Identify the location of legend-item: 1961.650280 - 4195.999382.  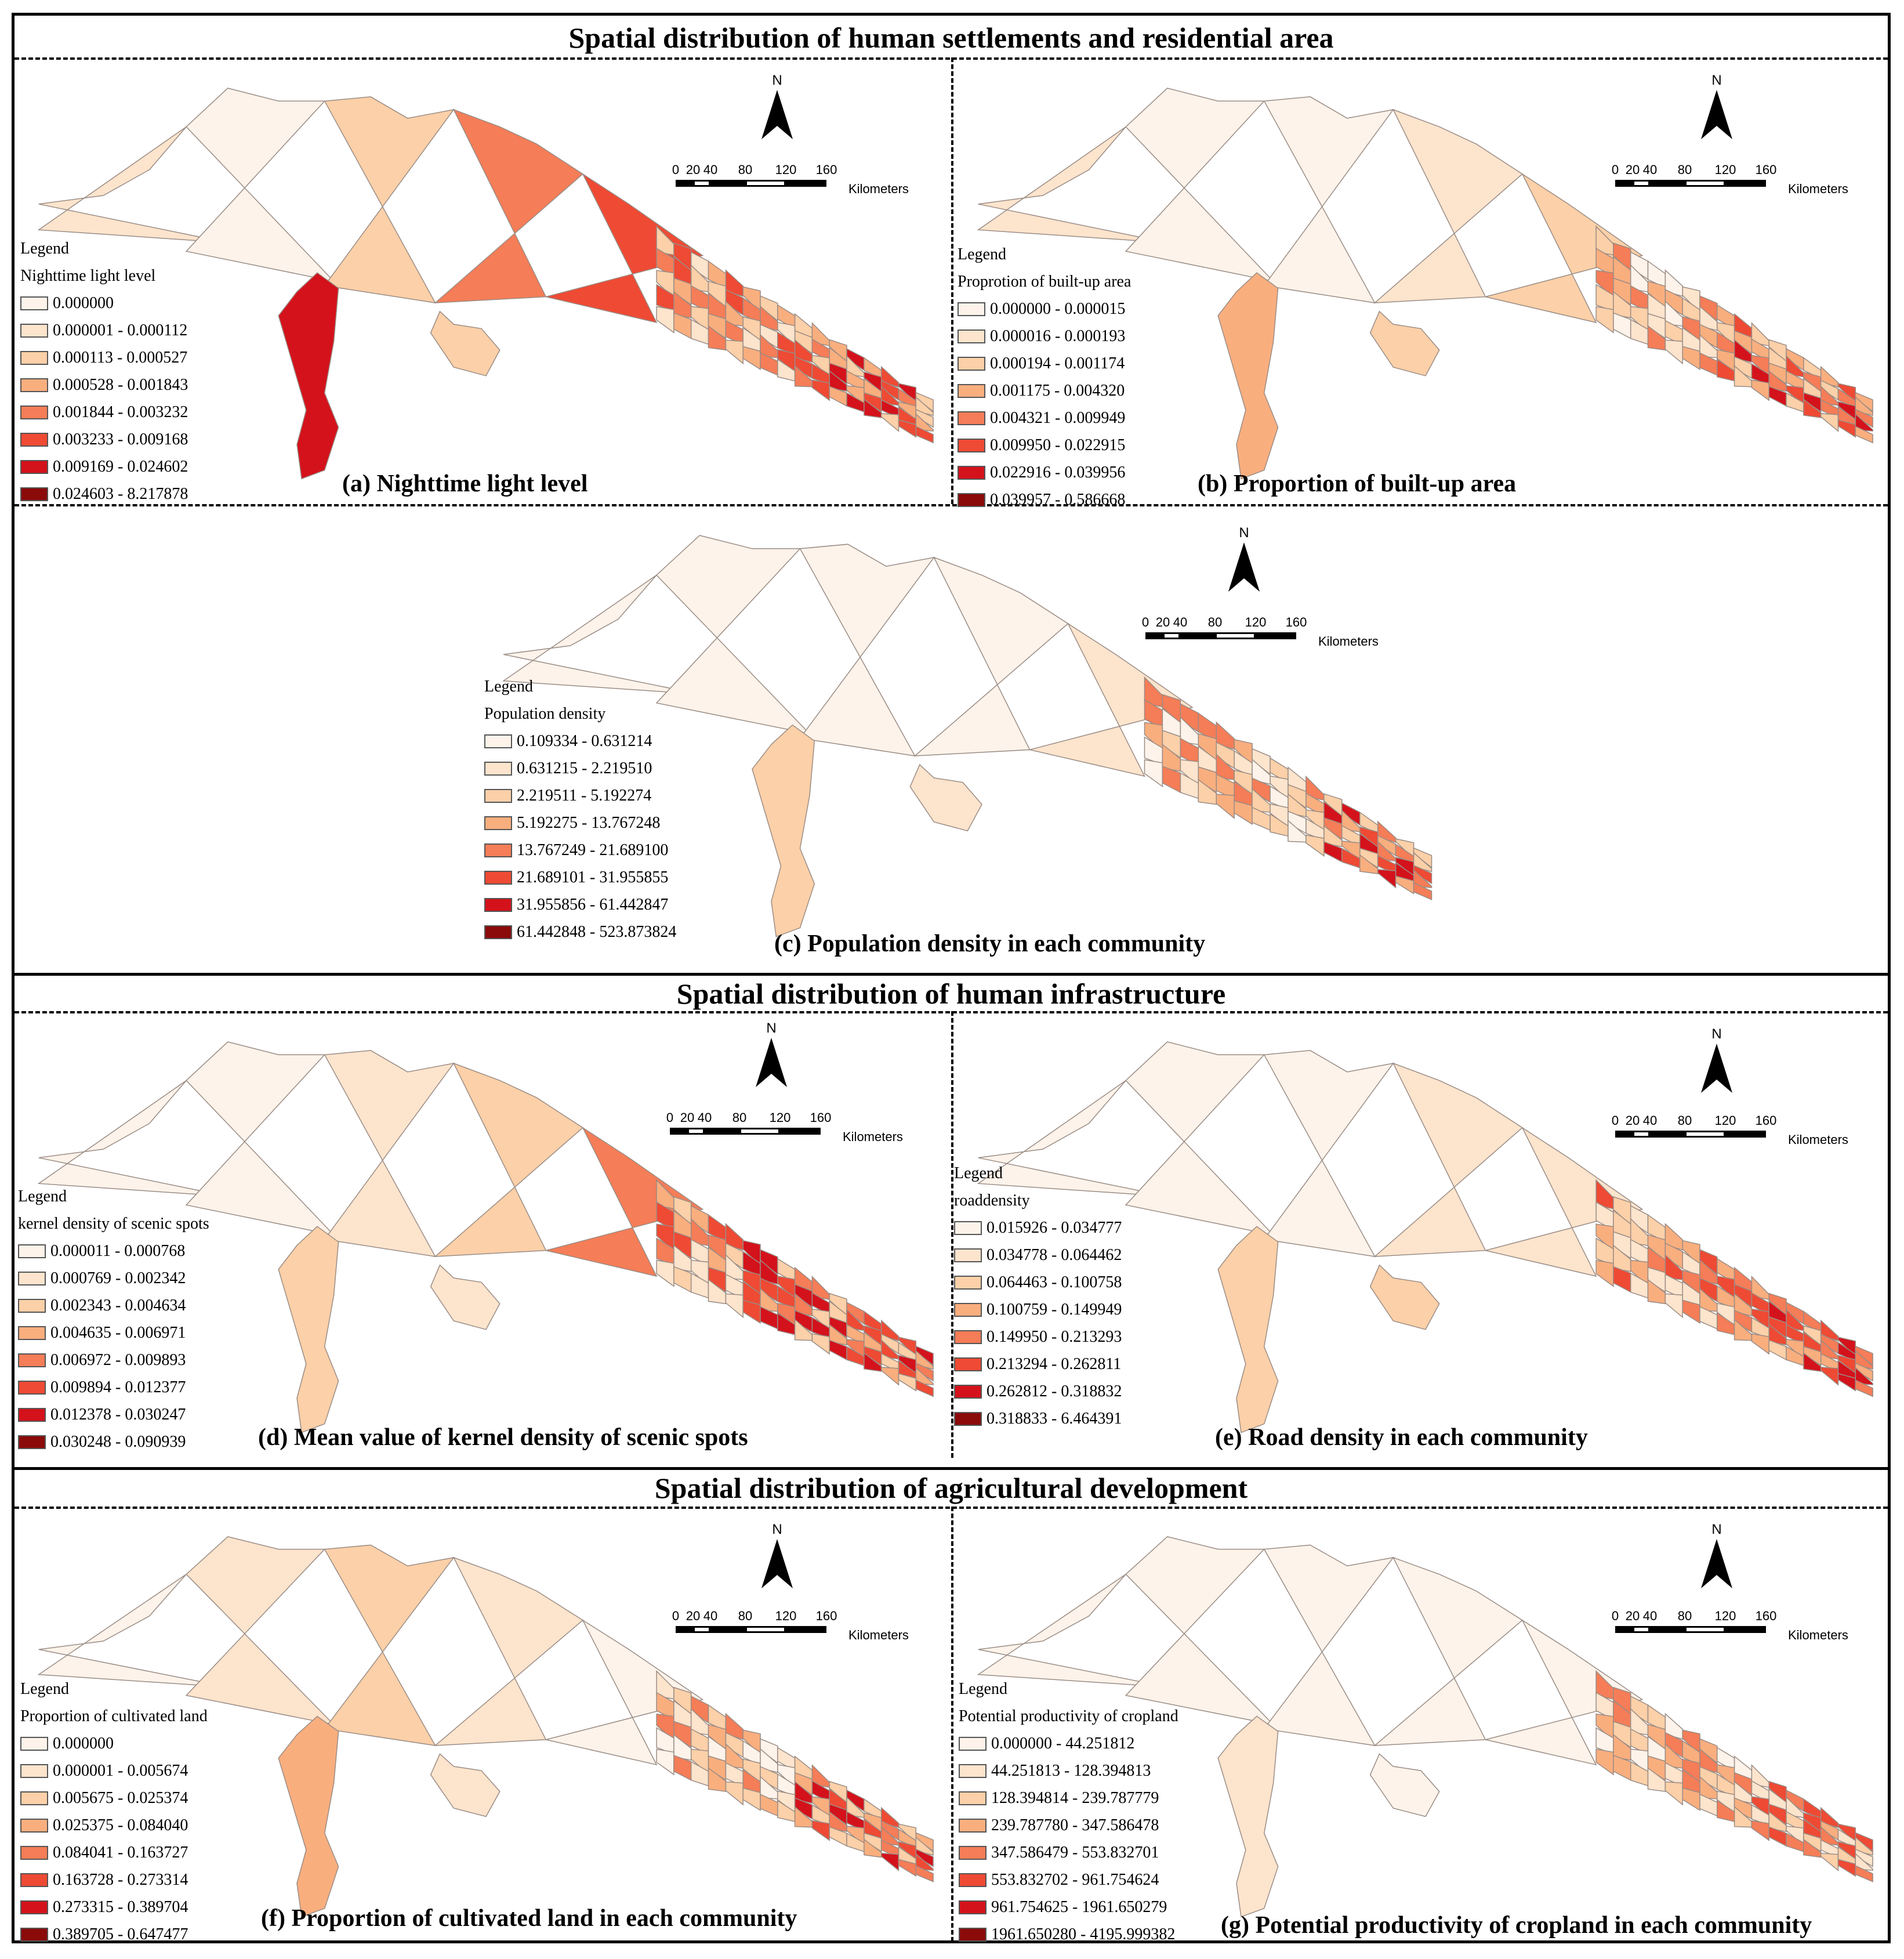
(1068, 1934).